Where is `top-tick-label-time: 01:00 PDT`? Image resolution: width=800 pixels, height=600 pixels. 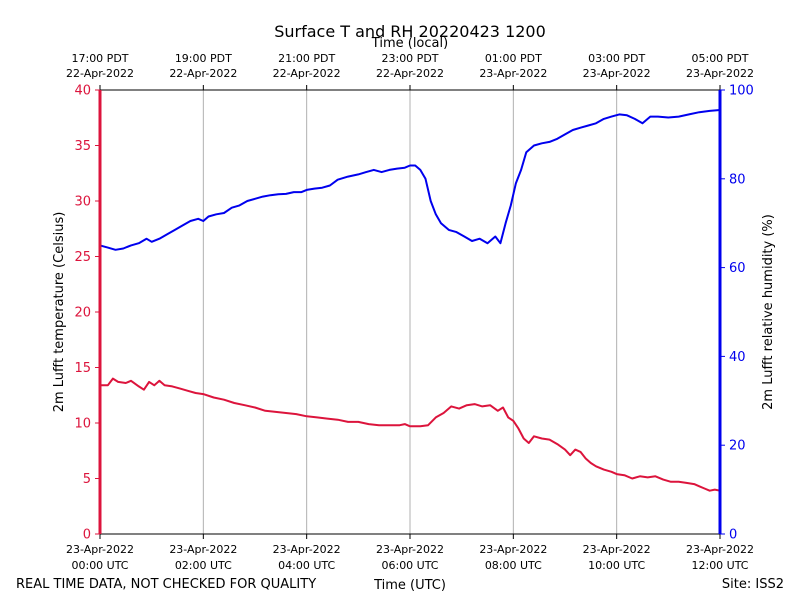 top-tick-label-time: 01:00 PDT is located at coordinates (513, 58).